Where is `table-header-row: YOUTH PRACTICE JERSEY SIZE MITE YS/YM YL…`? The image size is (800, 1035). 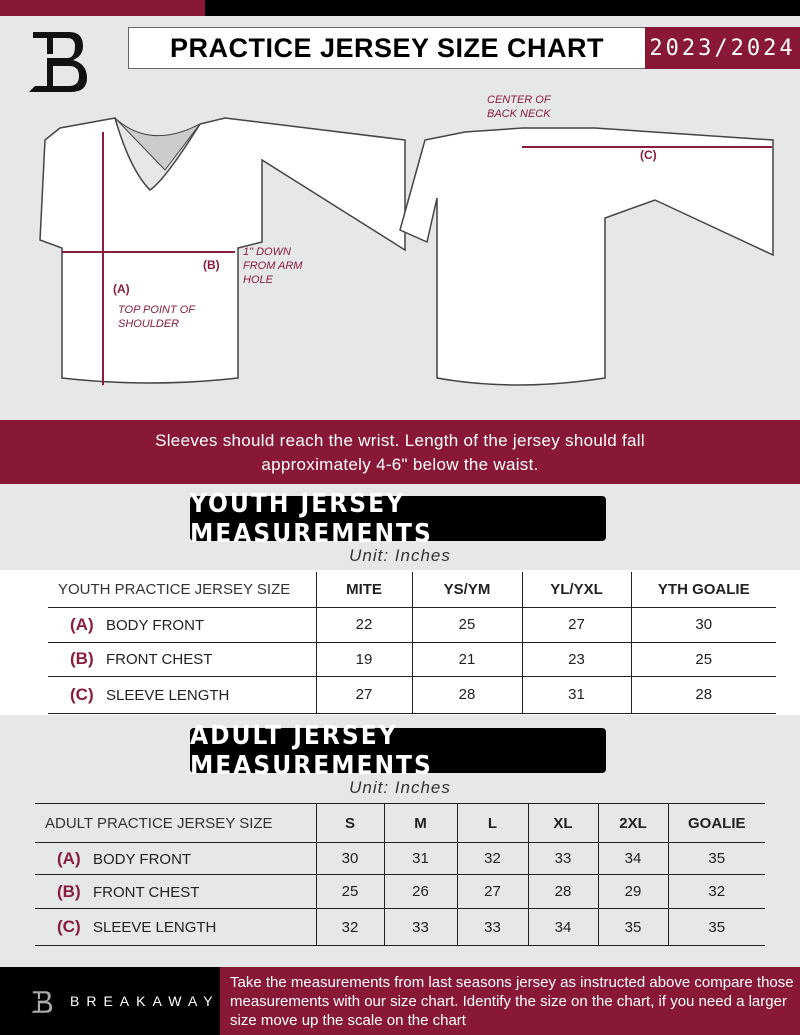 table-header-row: YOUTH PRACTICE JERSEY SIZE MITE YS/YM YL… is located at coordinates (412, 589).